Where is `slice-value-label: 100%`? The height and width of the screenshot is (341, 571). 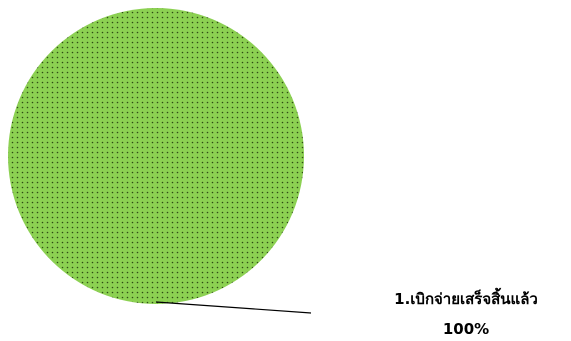
slice-value-label: 100% is located at coordinates (466, 329).